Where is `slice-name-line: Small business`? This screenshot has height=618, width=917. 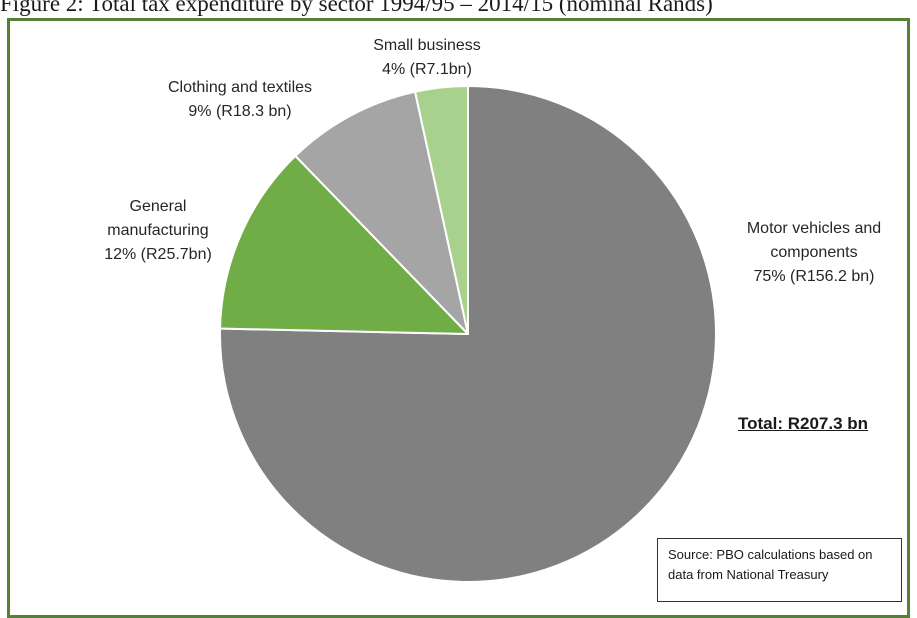
slice-name-line: Small business is located at coordinates (427, 45).